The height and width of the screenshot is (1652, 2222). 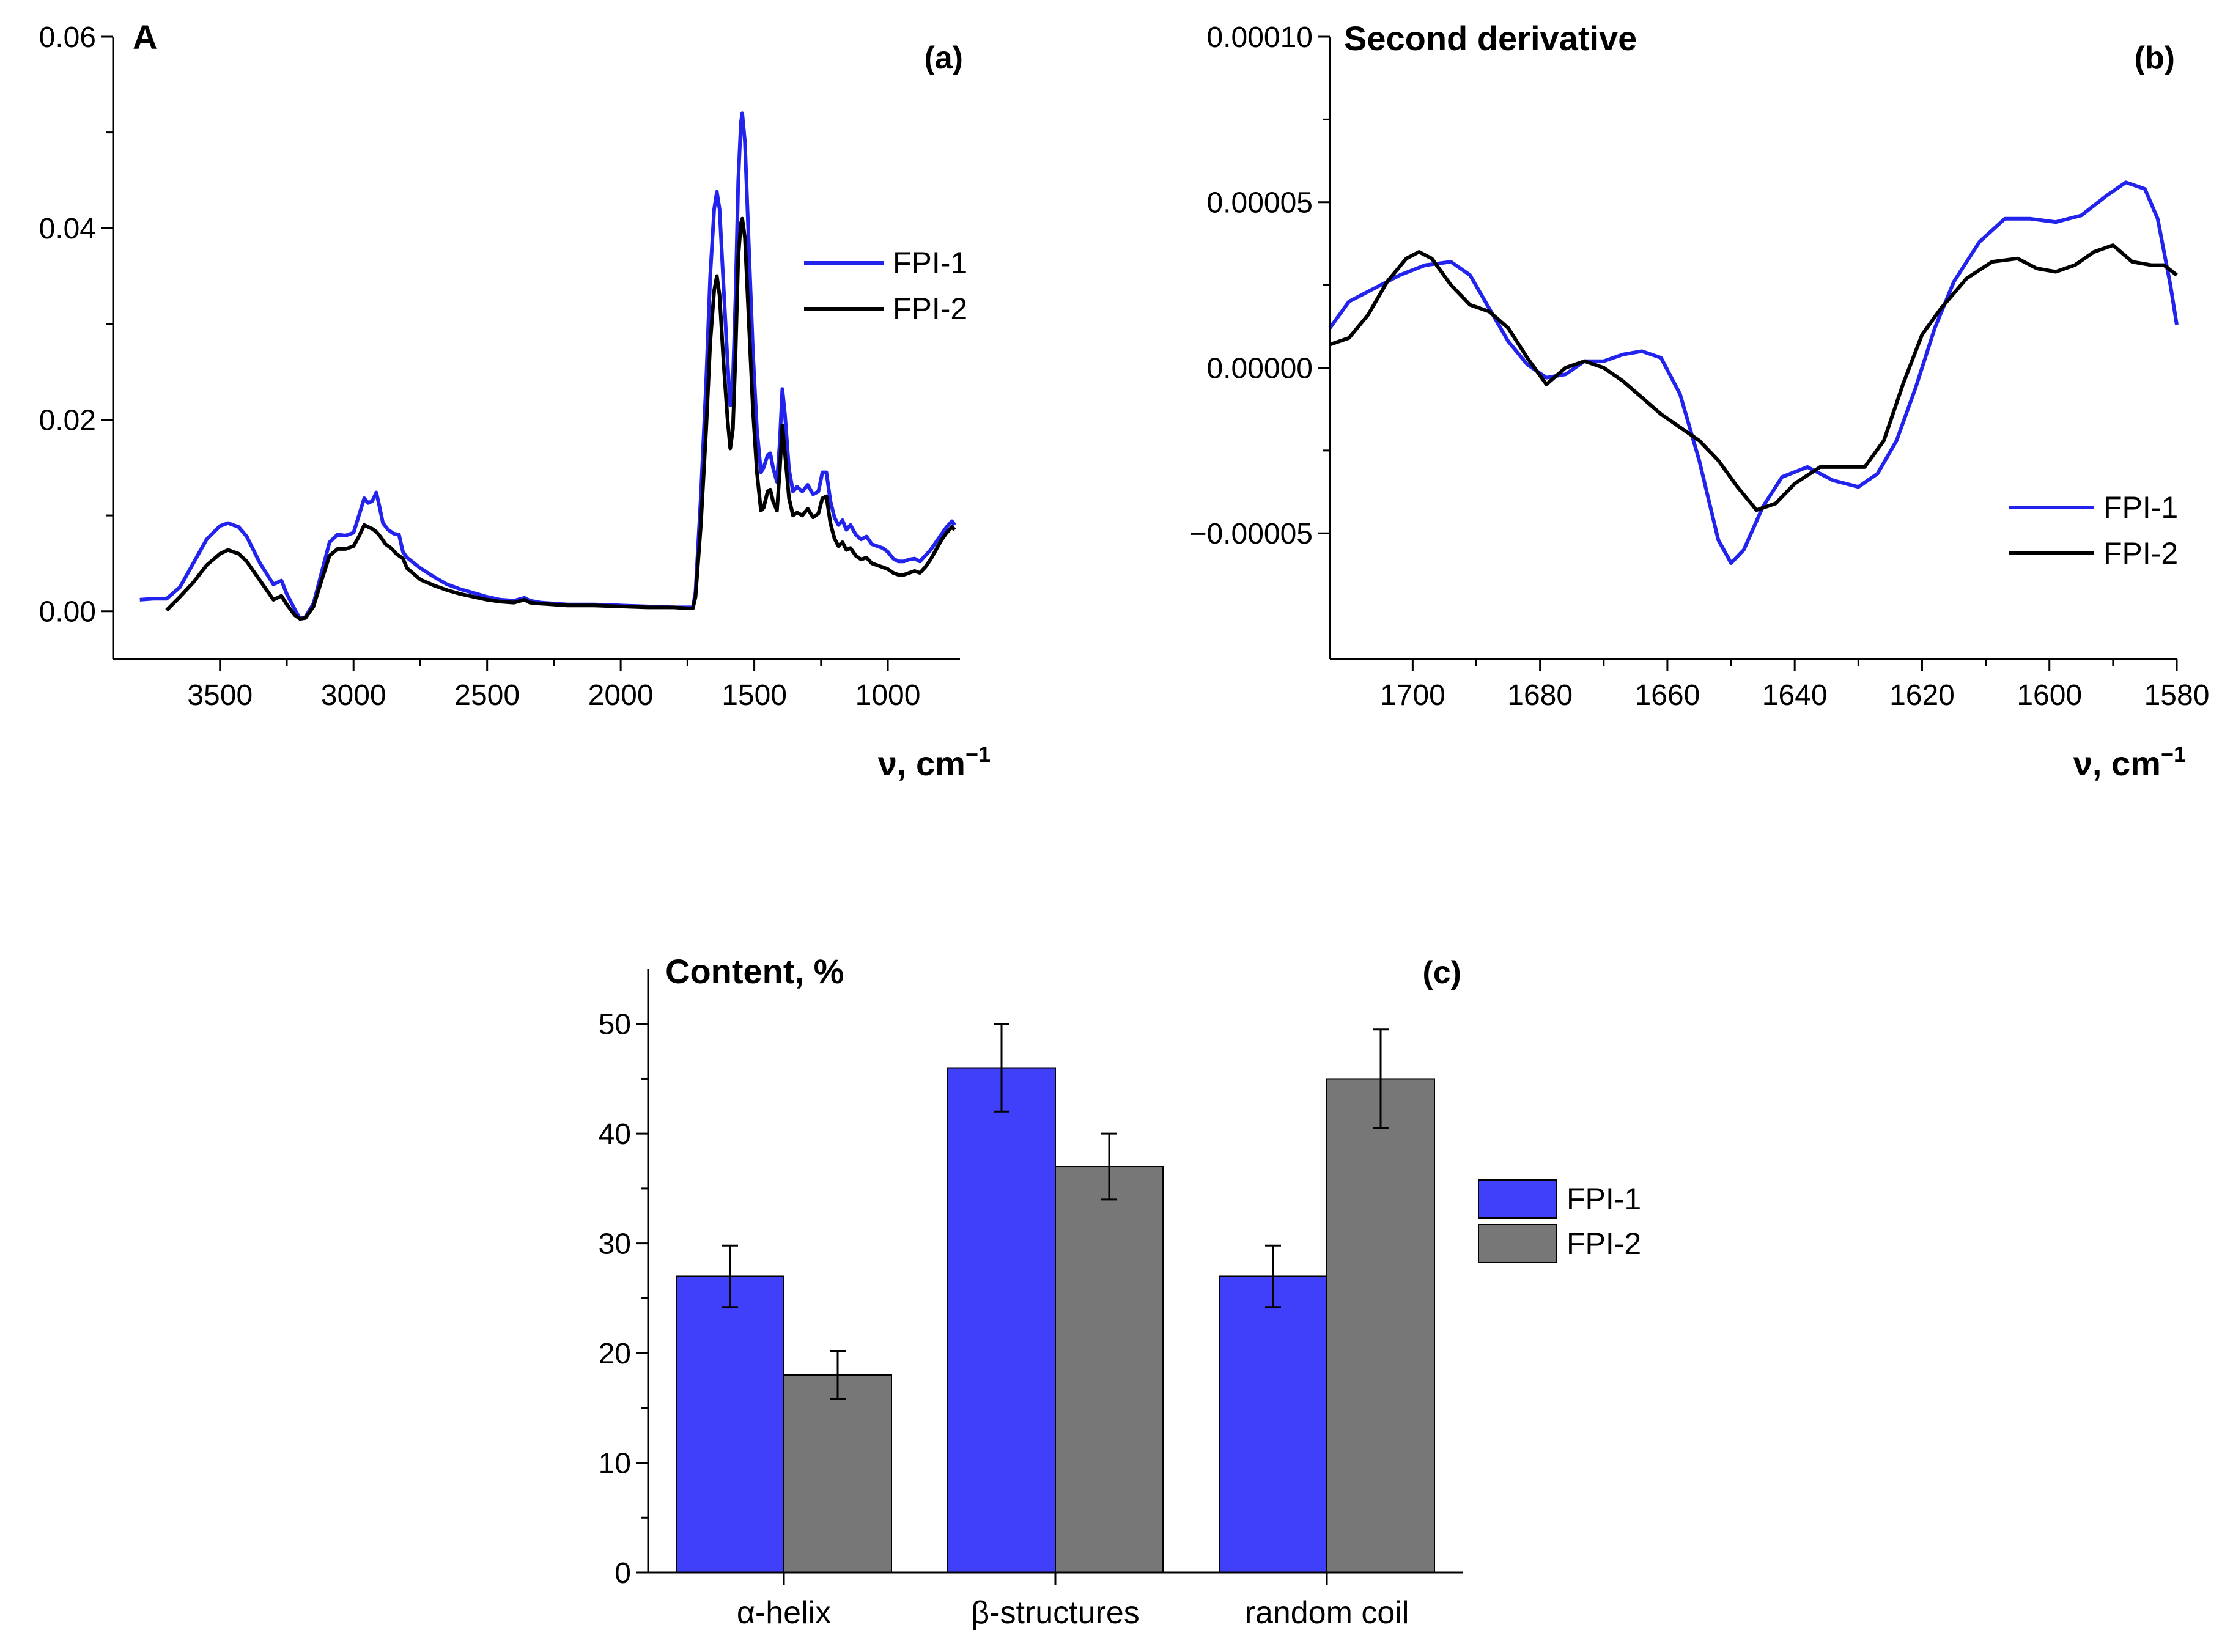 I want to click on panel-b-y-tick-label: 0.00010, so click(x=1259, y=37).